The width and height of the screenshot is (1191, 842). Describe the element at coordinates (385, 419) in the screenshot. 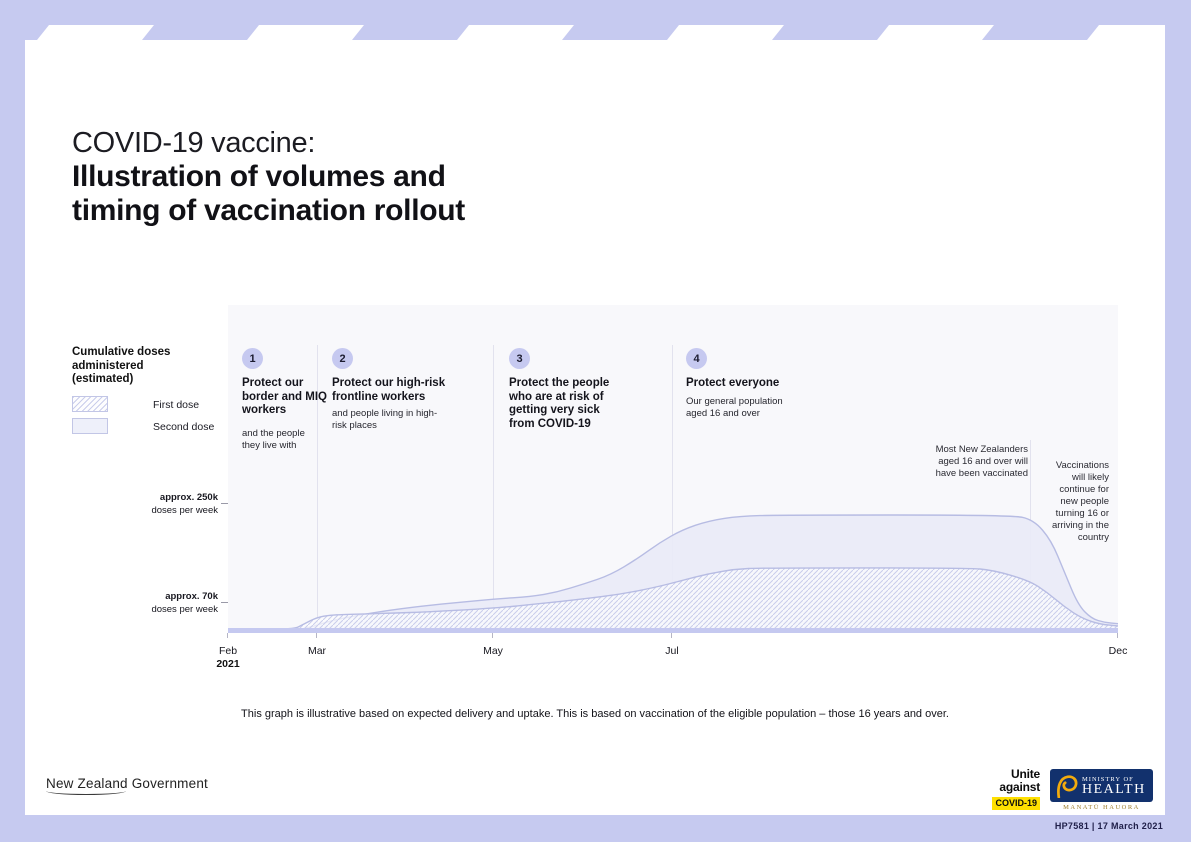

I see `phase-2-subtext: and people living in high-risk places` at that location.